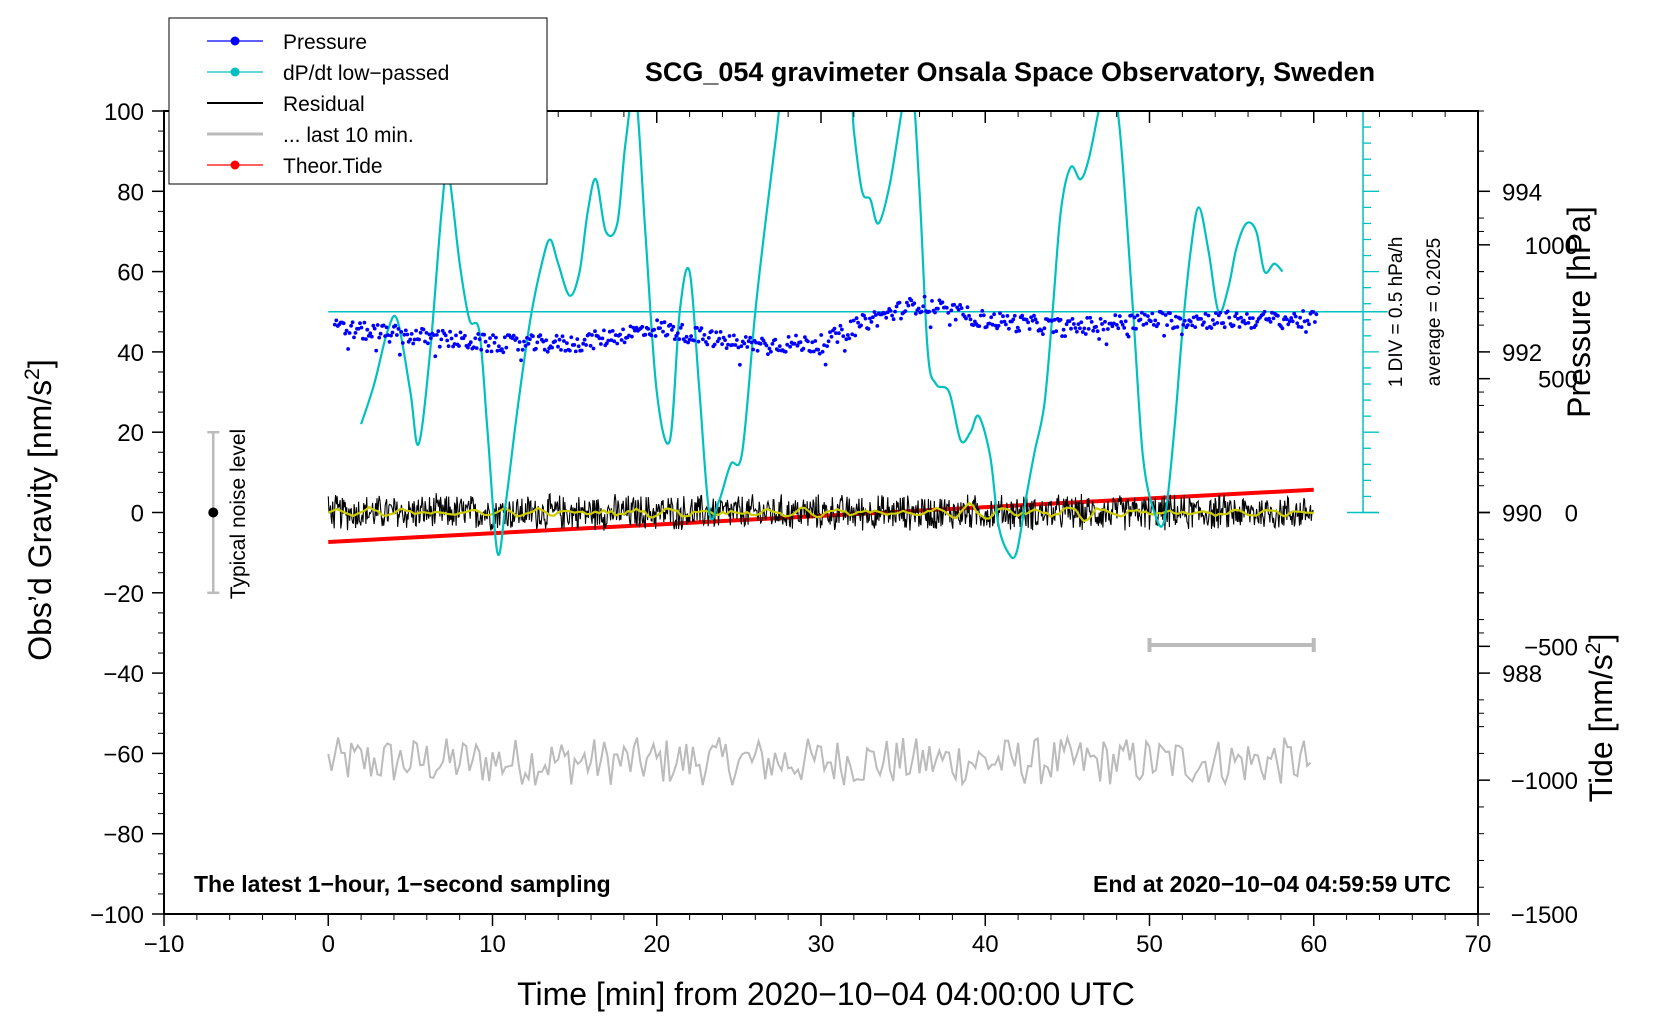 This screenshot has width=1660, height=1020. I want to click on x-tick-label: 30, so click(821, 944).